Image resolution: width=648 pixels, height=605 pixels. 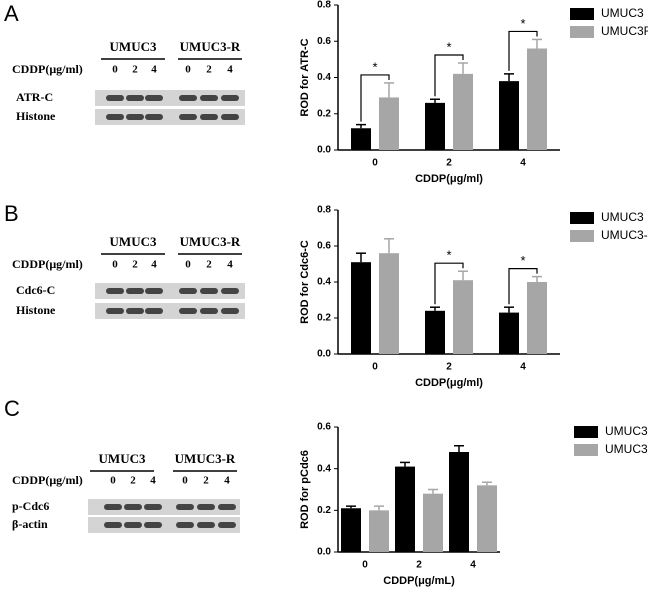 I want to click on row-label: p-Cdc6, so click(x=30, y=506).